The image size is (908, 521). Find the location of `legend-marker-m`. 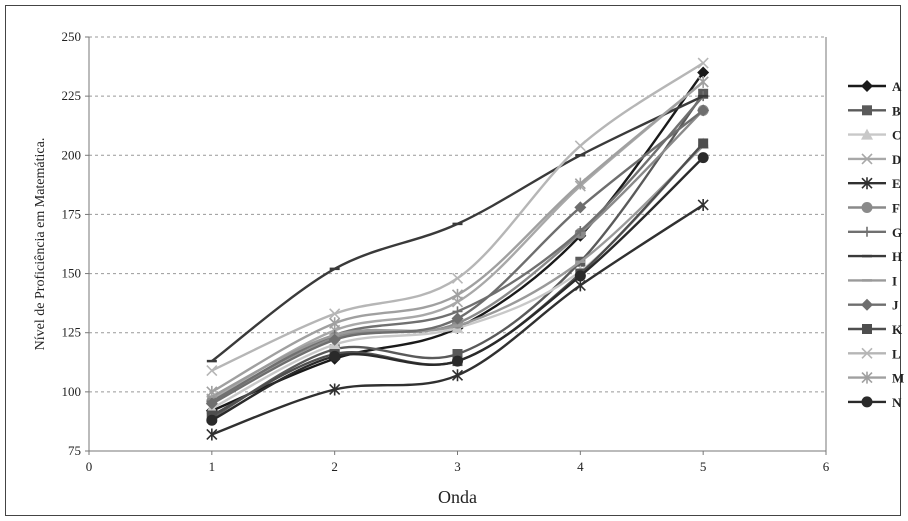

legend-marker-m is located at coordinates (867, 377).